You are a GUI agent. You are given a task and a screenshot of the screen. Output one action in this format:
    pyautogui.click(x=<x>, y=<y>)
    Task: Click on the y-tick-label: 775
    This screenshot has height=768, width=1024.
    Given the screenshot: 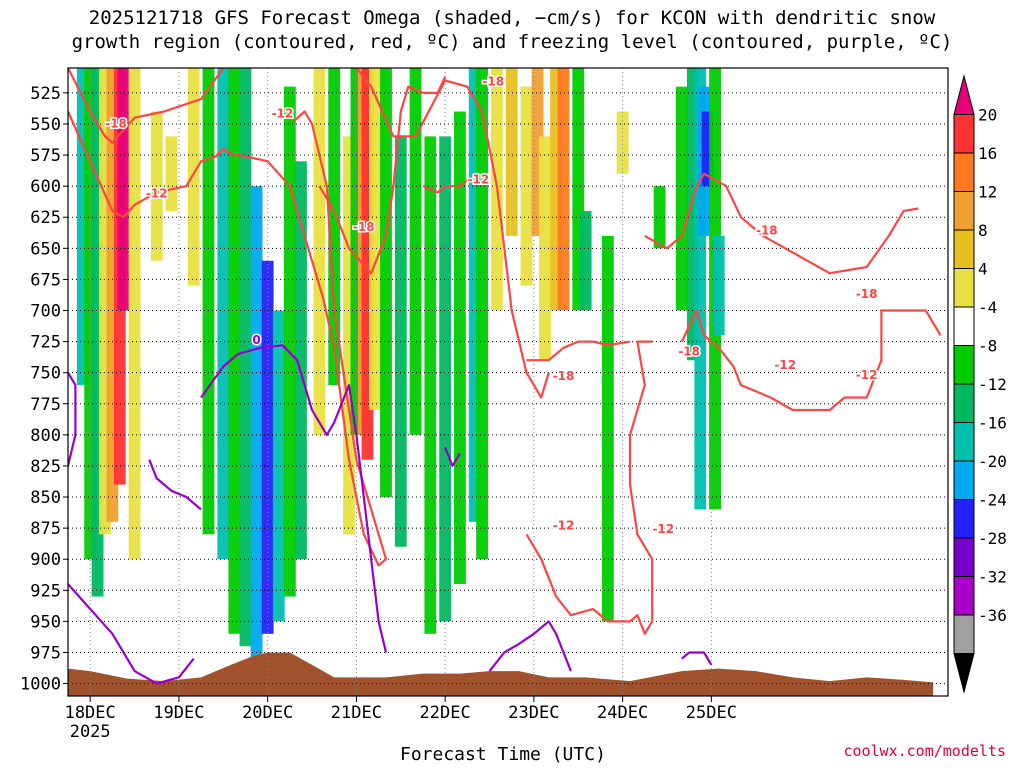 What is the action you would take?
    pyautogui.click(x=45, y=405)
    